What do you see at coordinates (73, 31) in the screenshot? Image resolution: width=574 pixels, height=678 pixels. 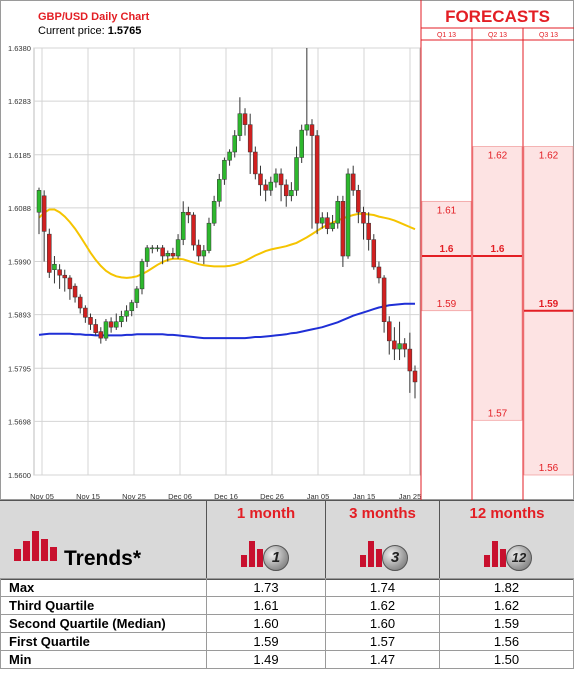 I see `current-price-label: Current price:` at bounding box center [73, 31].